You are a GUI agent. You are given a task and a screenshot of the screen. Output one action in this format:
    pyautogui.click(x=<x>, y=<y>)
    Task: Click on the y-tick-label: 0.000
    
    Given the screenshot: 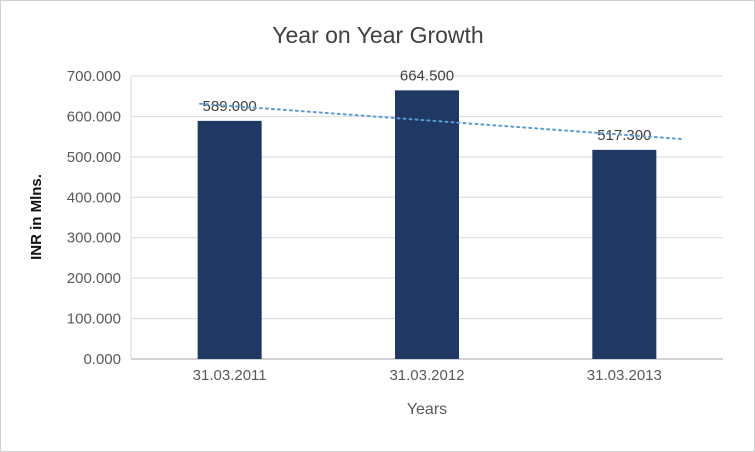 What is the action you would take?
    pyautogui.click(x=102, y=359)
    